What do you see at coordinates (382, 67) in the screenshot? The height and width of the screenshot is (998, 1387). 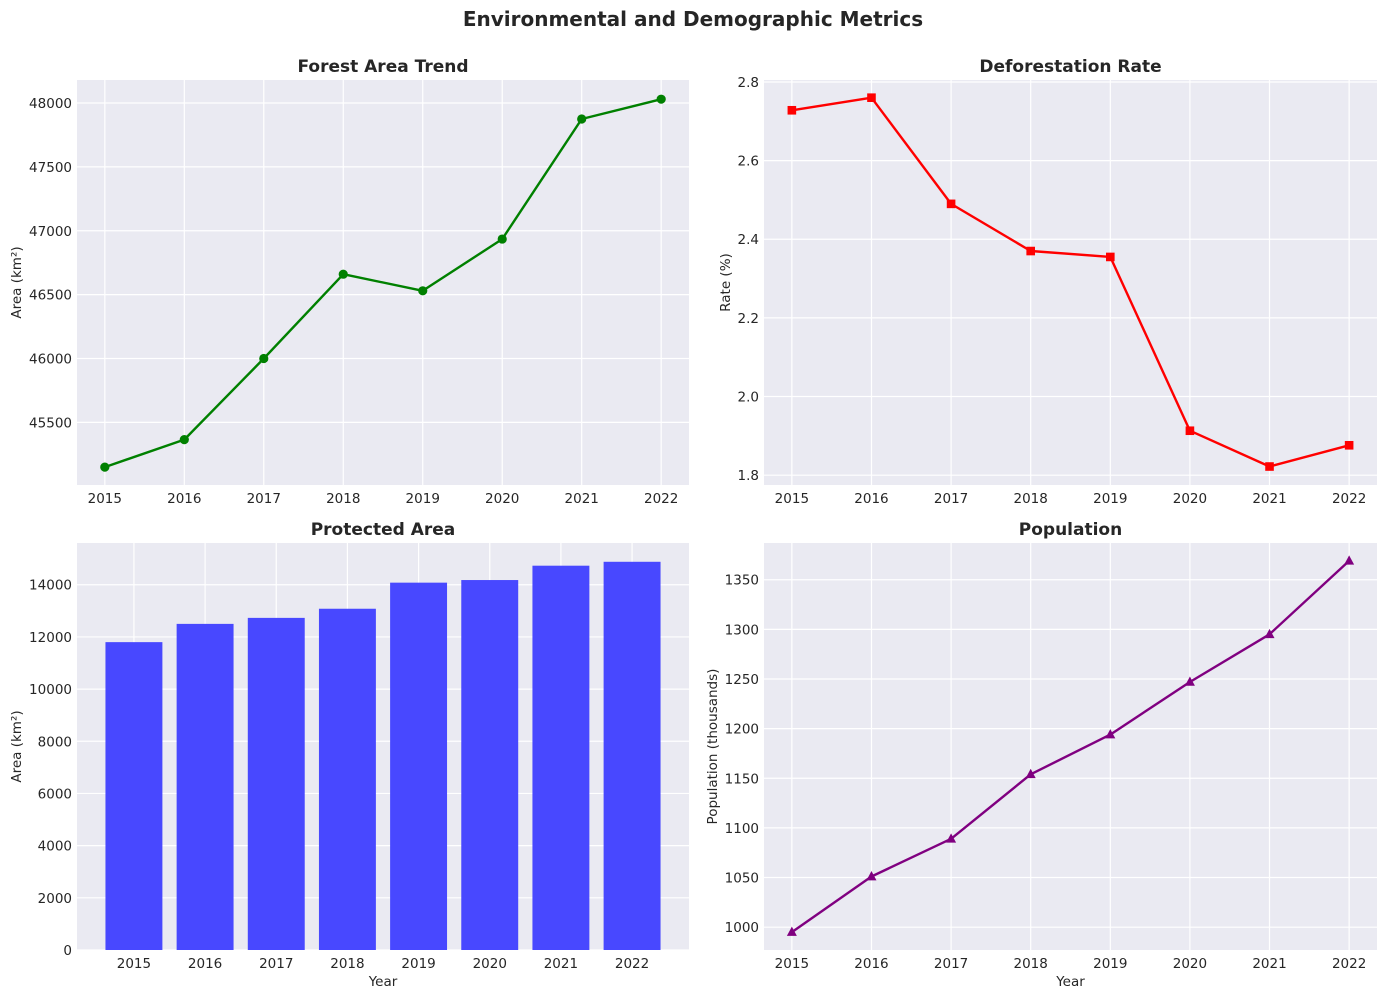 I see `chart-title: Forest Area Trend` at bounding box center [382, 67].